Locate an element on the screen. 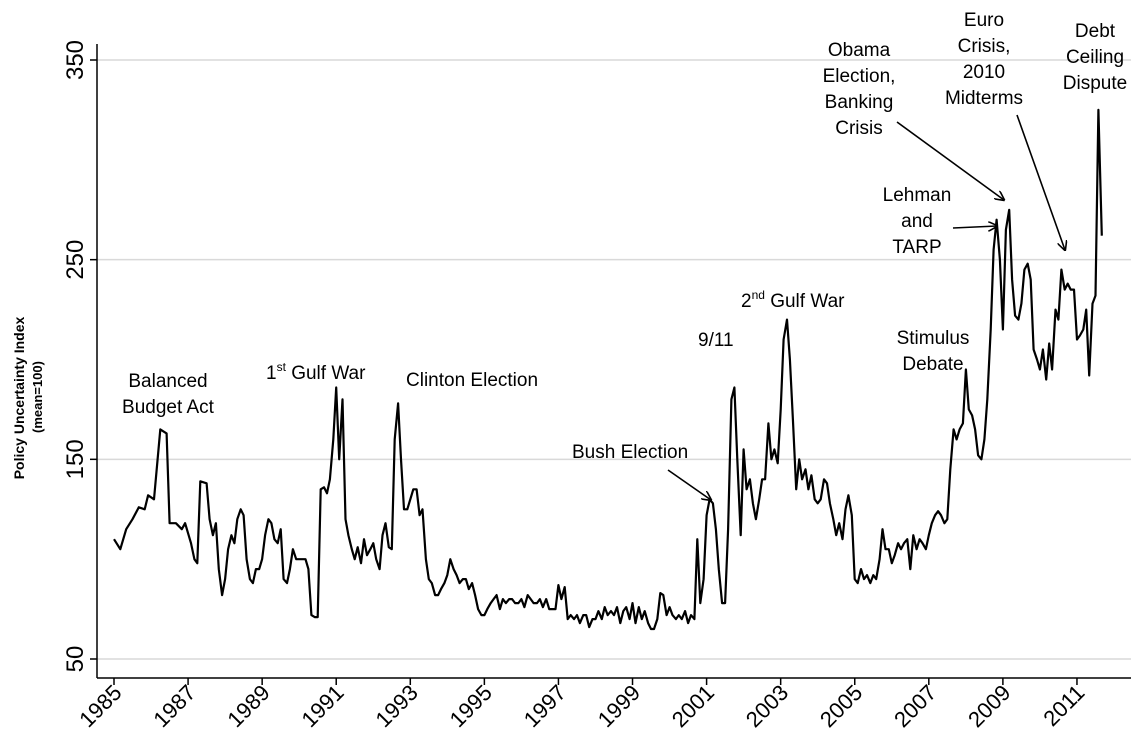 This screenshot has height=746, width=1134. annotation-bush-election: Bush Election is located at coordinates (641, 471).